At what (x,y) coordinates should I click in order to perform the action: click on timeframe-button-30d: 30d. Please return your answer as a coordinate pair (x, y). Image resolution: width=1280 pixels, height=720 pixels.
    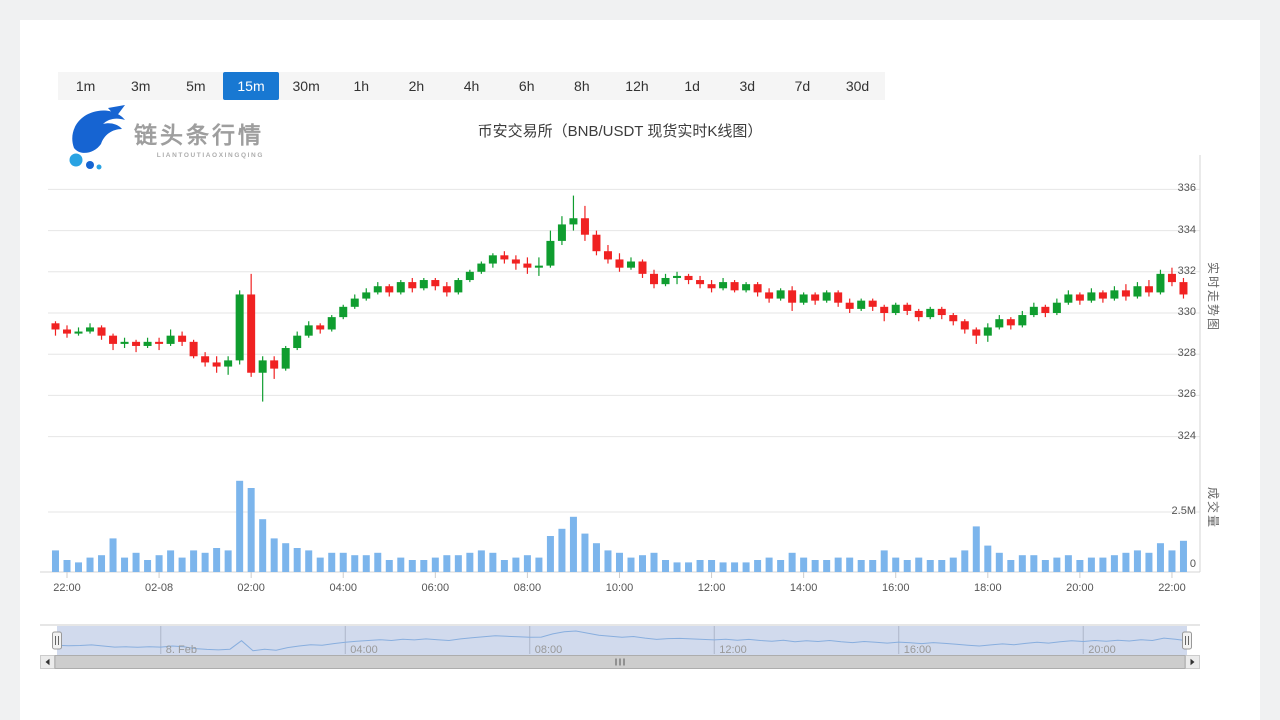
    Looking at the image, I should click on (857, 86).